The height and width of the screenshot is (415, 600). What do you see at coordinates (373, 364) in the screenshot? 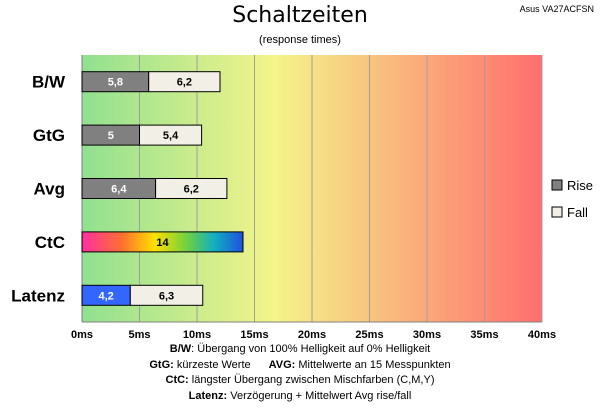
I see `note-avg-text: Mittelwerte an 15 Messpunkten` at bounding box center [373, 364].